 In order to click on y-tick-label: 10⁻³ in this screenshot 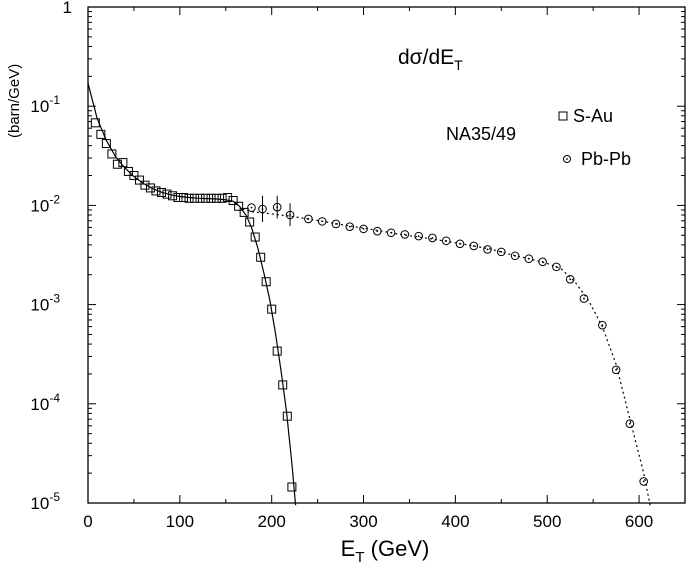, I will do `click(45, 303)`.